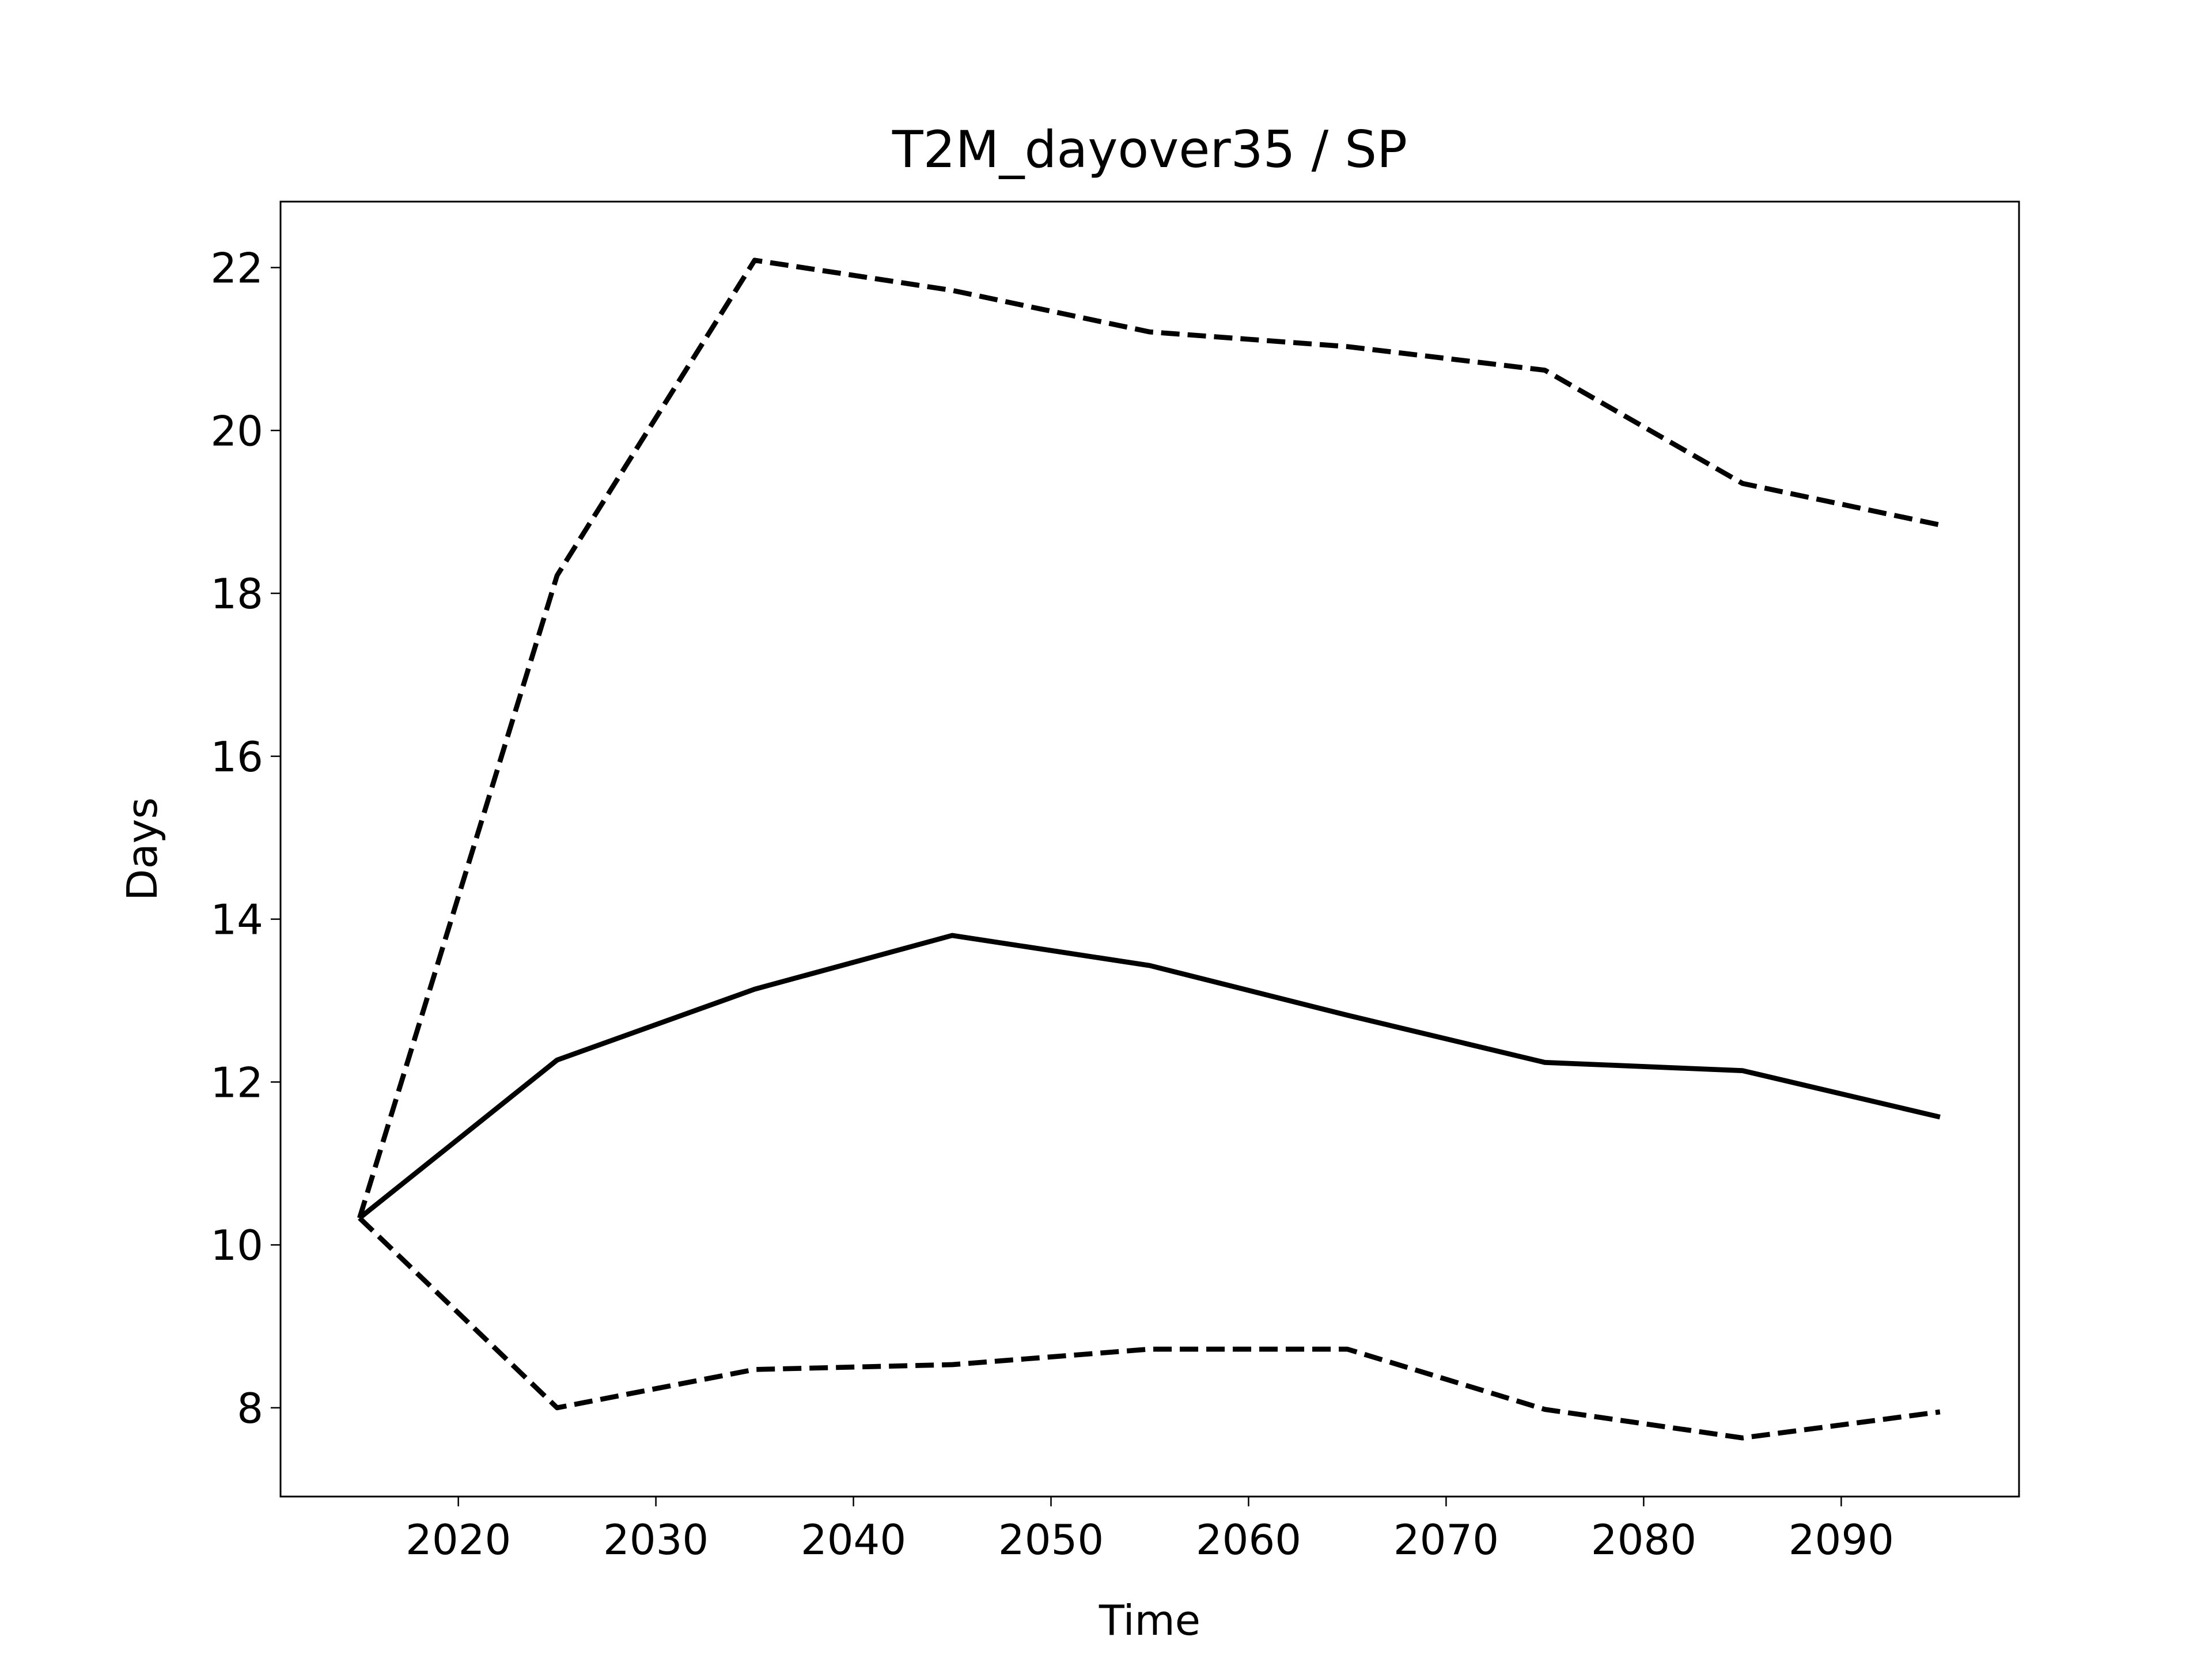 This screenshot has height=1659, width=2212. Describe the element at coordinates (1149, 1620) in the screenshot. I see `x-axis-label: Time` at that location.